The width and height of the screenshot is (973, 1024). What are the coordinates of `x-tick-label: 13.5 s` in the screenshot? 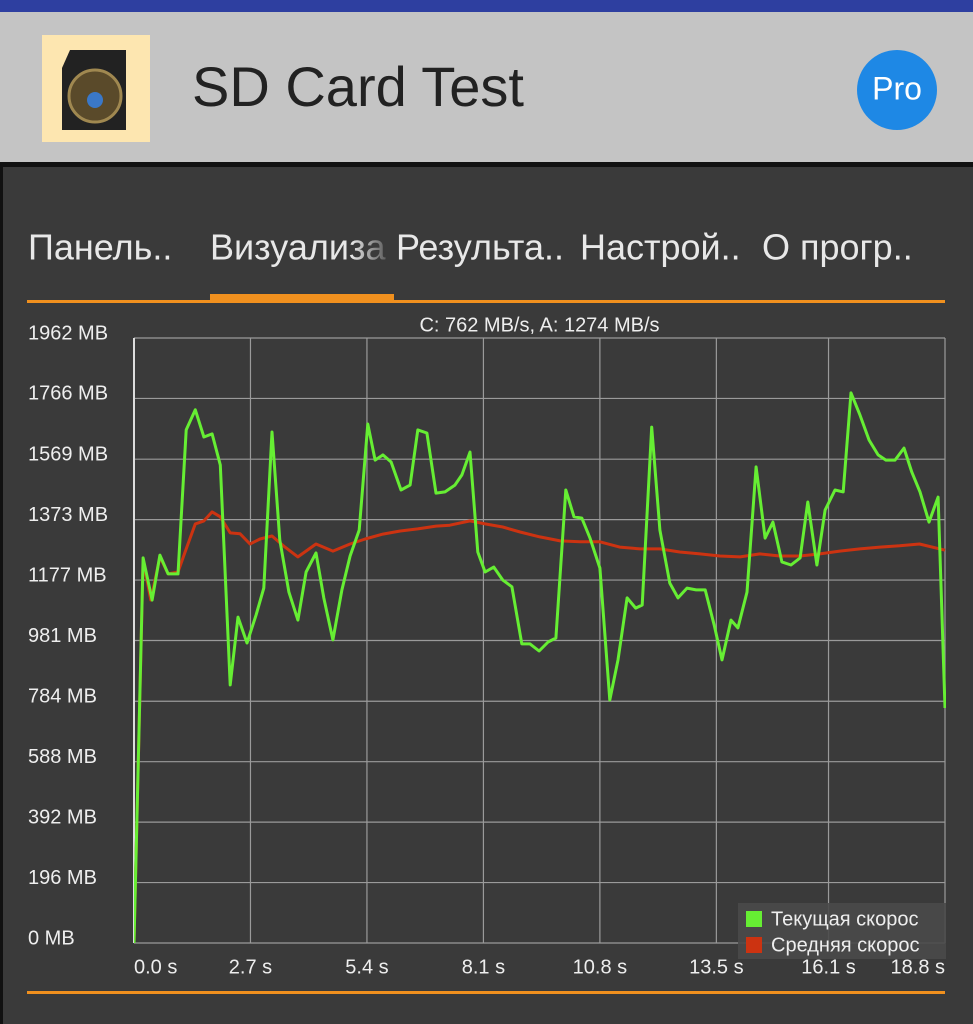 It's located at (716, 967).